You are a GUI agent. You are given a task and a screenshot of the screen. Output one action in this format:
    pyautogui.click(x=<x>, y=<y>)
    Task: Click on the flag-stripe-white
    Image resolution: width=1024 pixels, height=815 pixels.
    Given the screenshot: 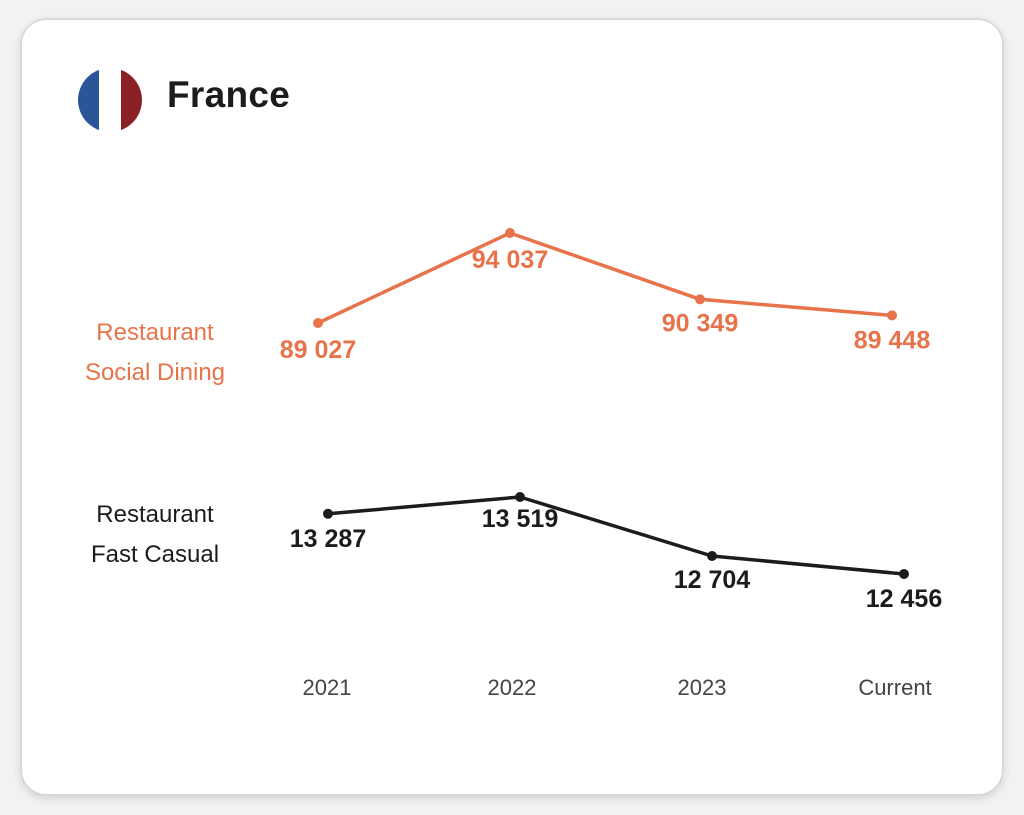 What is the action you would take?
    pyautogui.click(x=110, y=100)
    